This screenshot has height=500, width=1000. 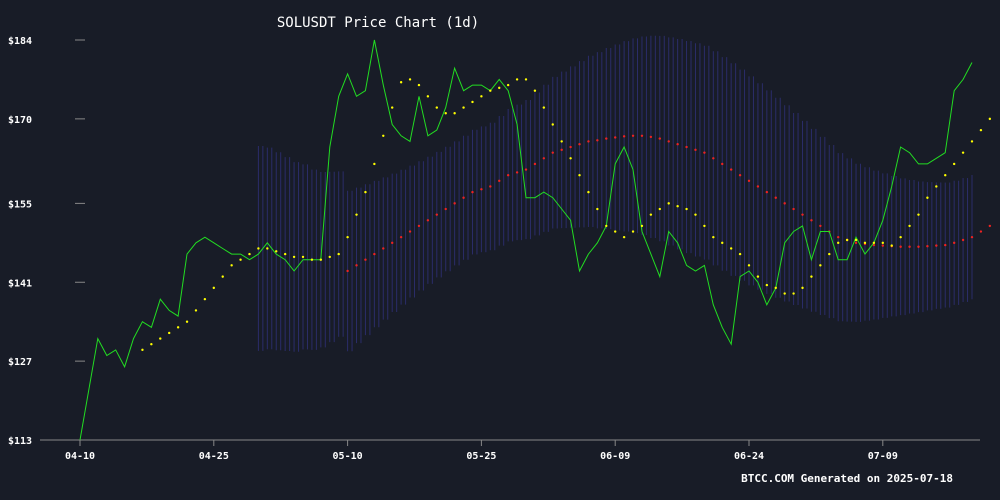 I want to click on y-tick-label: $113, so click(x=20, y=441).